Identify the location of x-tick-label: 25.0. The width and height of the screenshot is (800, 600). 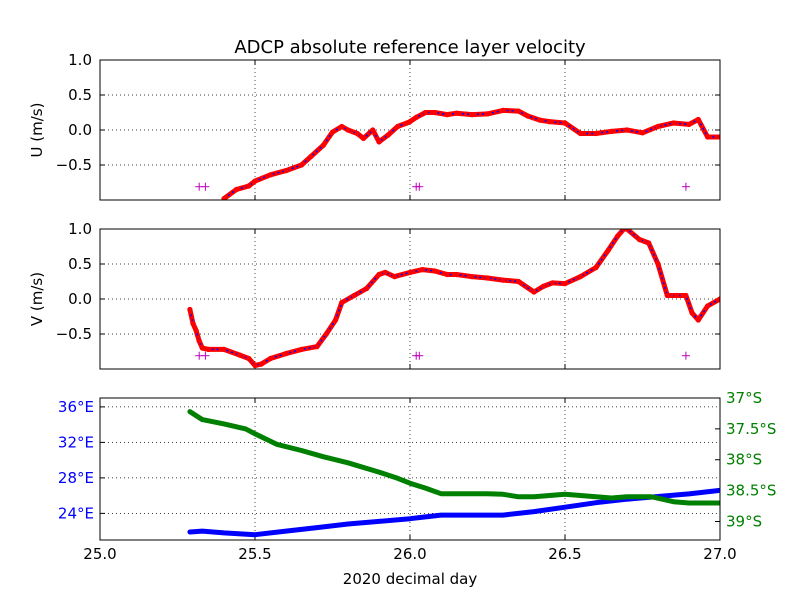
(99, 554).